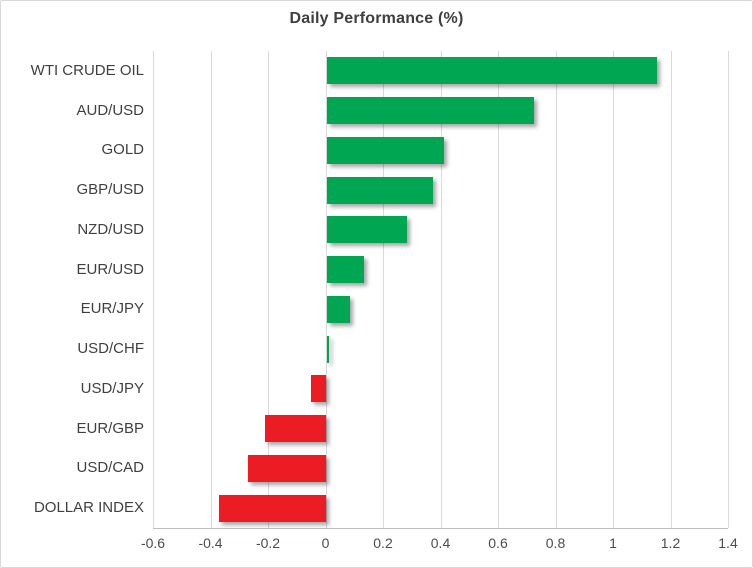 Image resolution: width=753 pixels, height=568 pixels. Describe the element at coordinates (613, 543) in the screenshot. I see `x-tick-label-1: 1` at that location.